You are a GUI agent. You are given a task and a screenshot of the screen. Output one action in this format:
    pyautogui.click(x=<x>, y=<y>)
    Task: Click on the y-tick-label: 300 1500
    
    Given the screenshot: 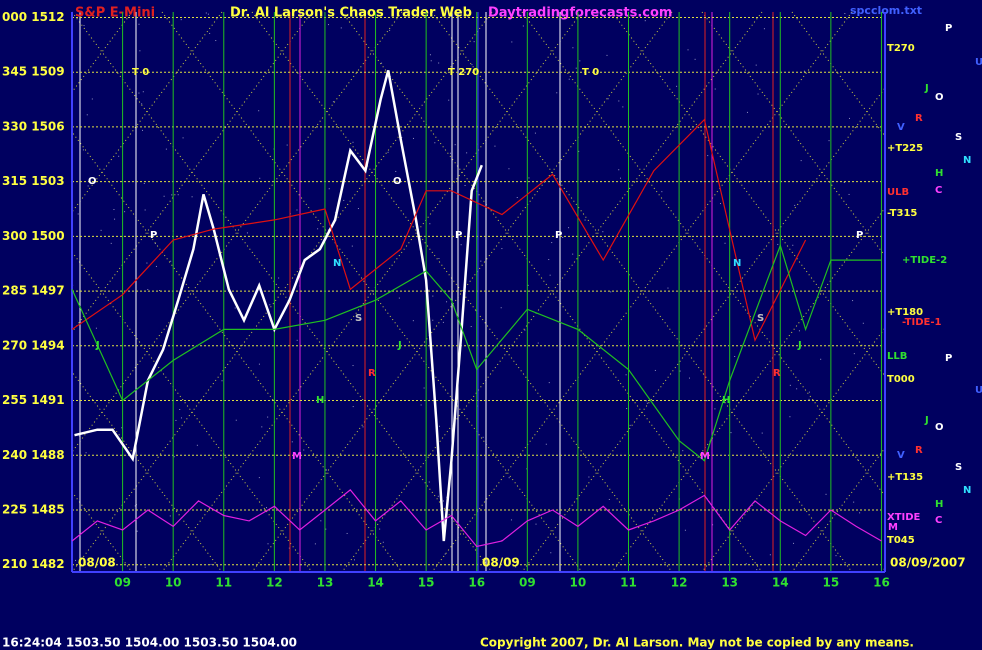 What is the action you would take?
    pyautogui.click(x=33, y=236)
    